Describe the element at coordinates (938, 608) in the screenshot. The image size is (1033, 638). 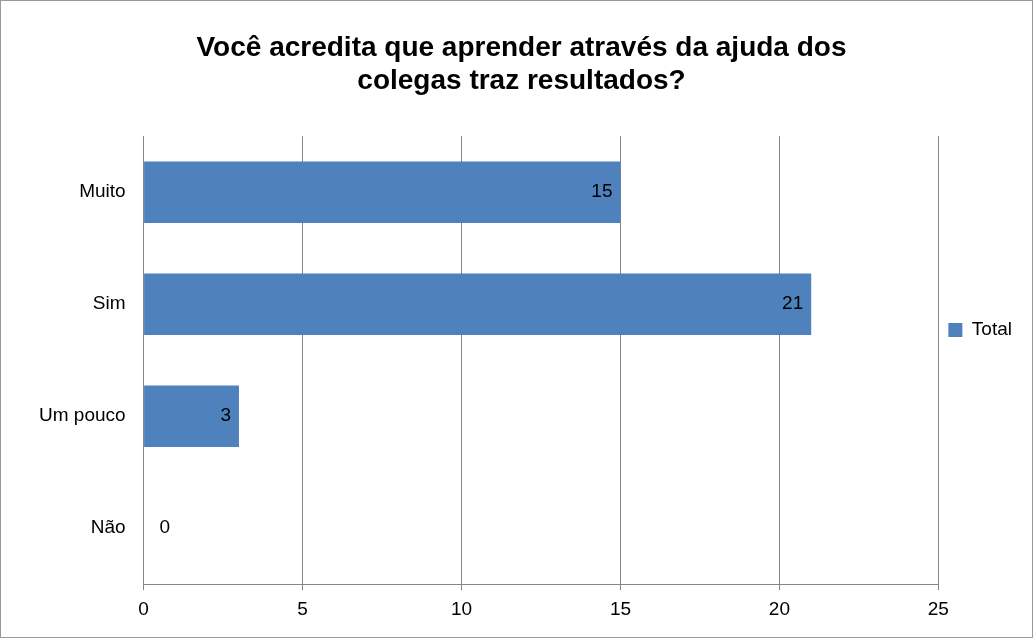
I see `x-tick-label: 25` at that location.